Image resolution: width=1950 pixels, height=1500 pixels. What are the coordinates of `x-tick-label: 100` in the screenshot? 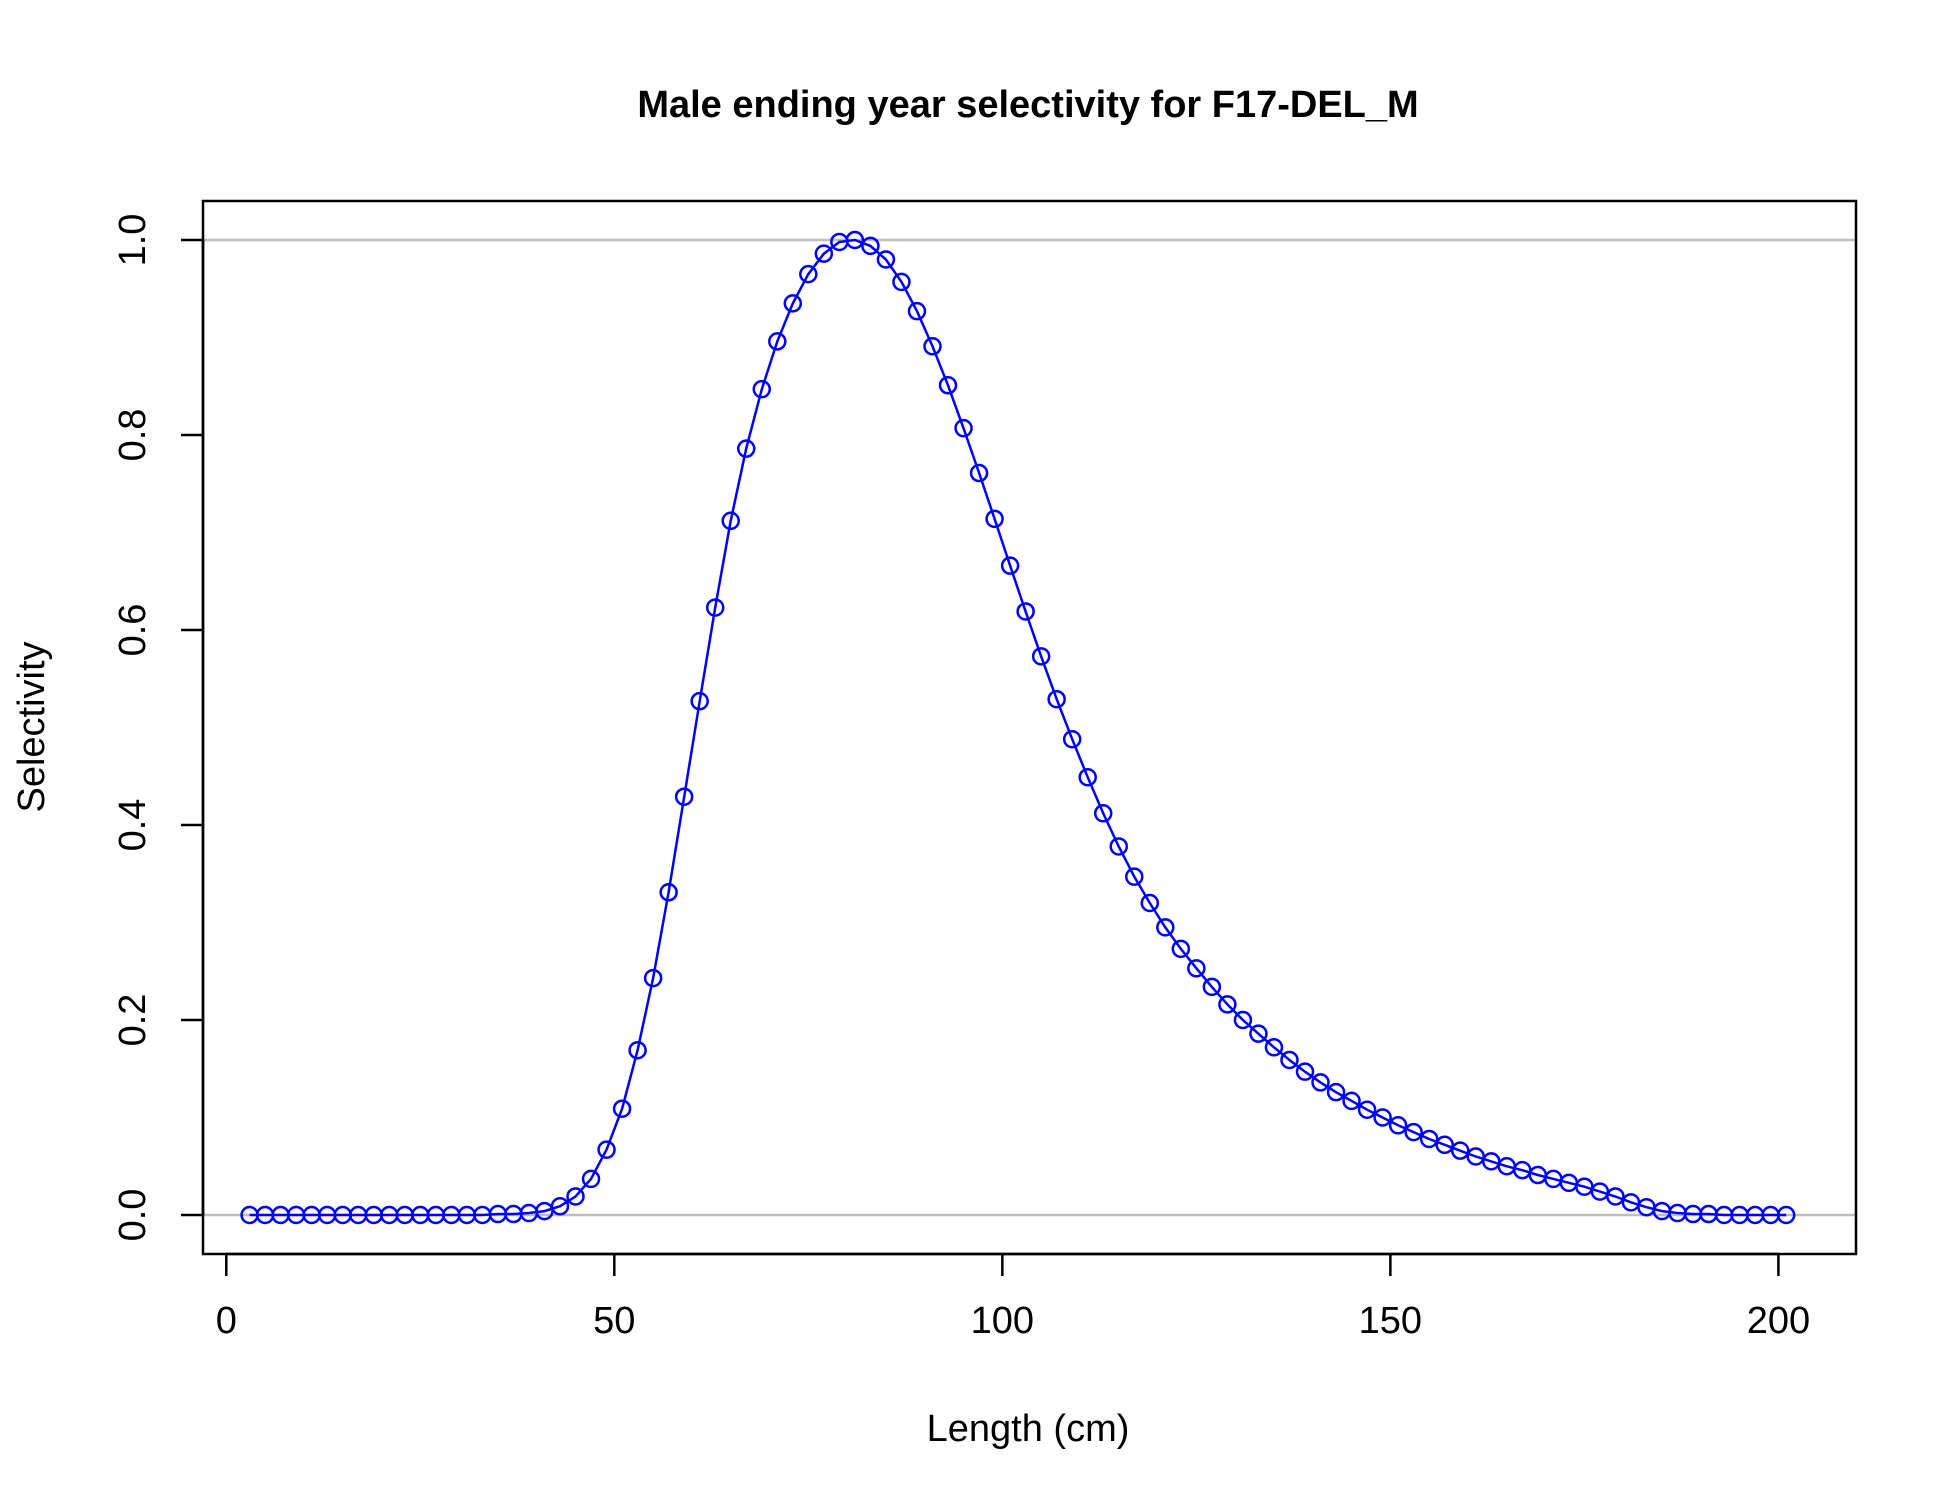 It's located at (1002, 1321).